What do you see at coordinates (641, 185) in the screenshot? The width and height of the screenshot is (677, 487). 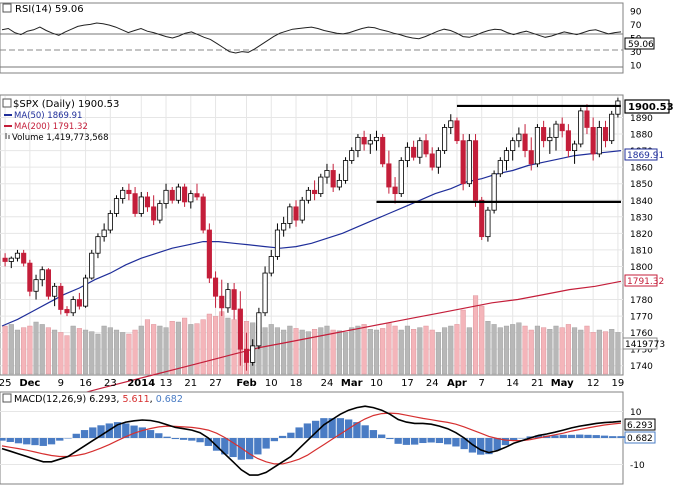 I see `price-tick-label: 1850` at bounding box center [641, 185].